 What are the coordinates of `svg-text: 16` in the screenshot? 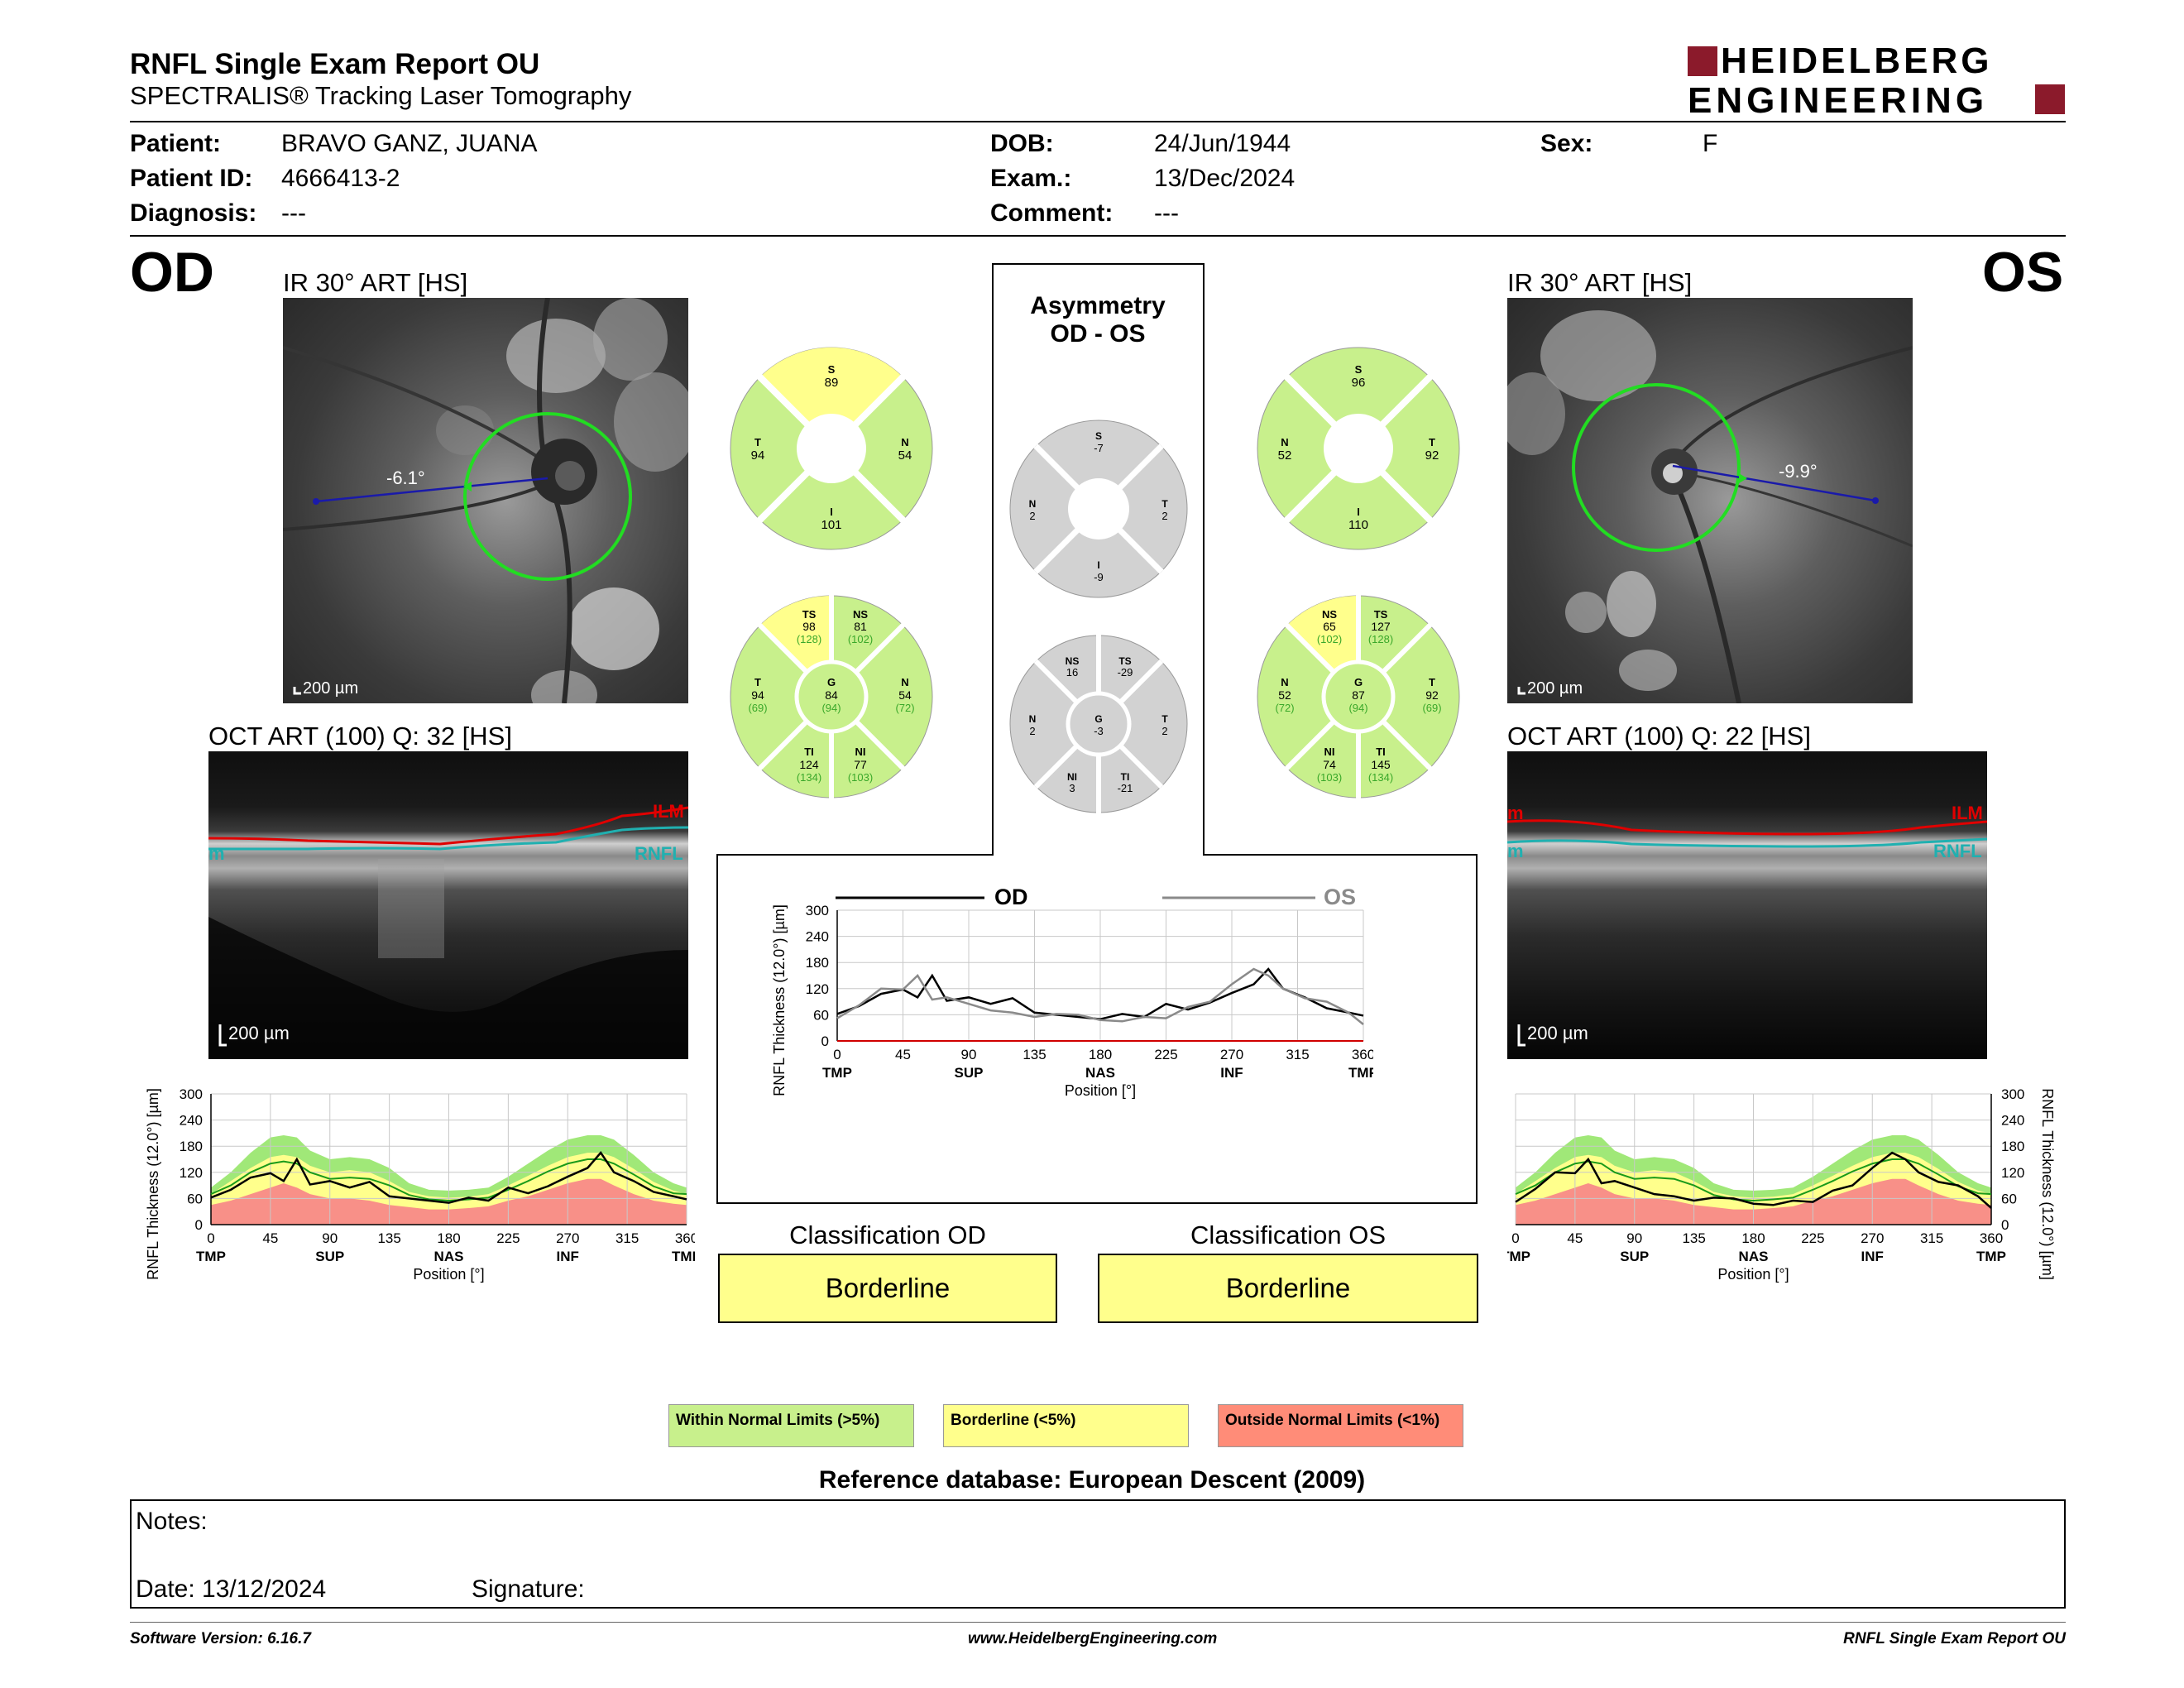 It's located at (1072, 672).